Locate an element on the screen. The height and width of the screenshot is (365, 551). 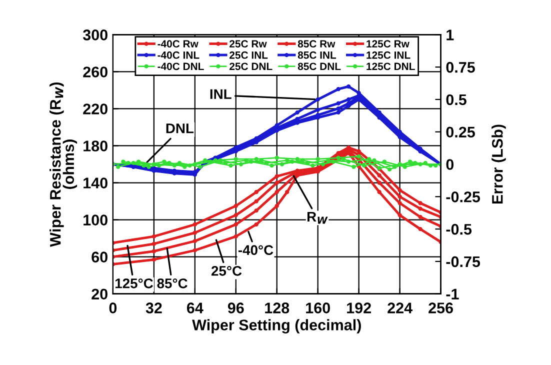
legend-label: 25C DNL is located at coordinates (251, 66).